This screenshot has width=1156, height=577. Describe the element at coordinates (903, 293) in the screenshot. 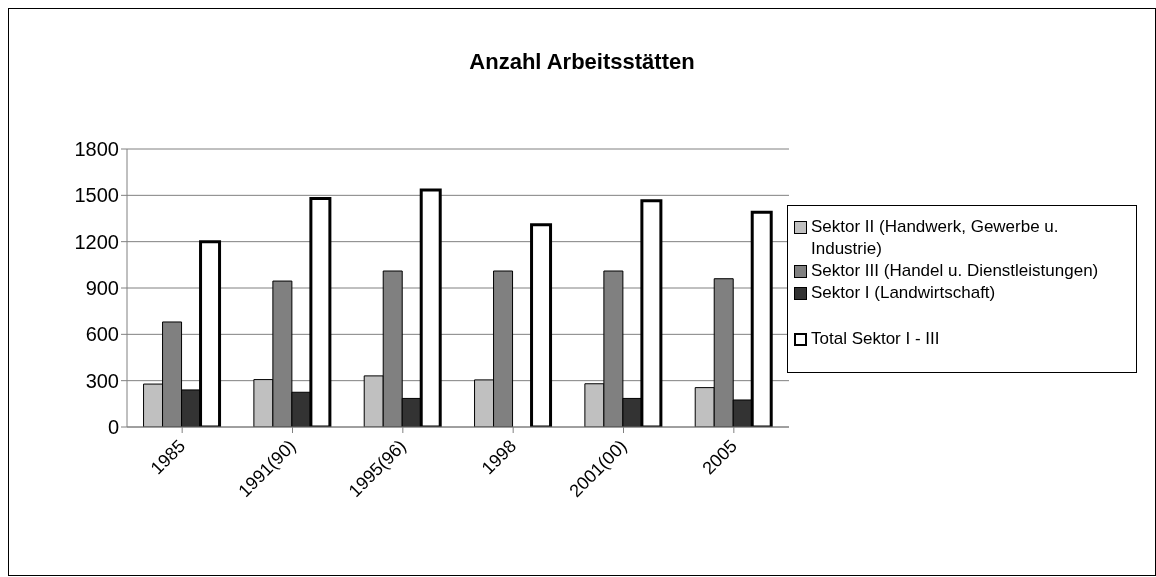

I see `legend-label: Sektor I (Landwirtschaft)` at that location.